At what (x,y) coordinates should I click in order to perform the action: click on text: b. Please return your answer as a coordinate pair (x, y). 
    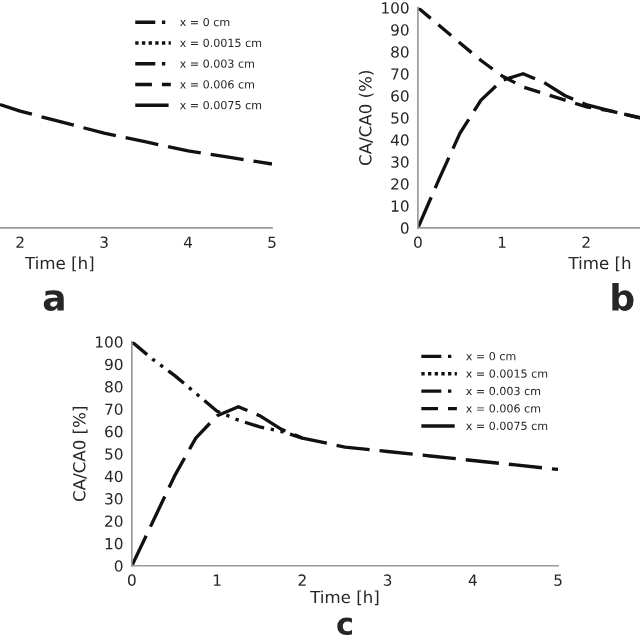
    Looking at the image, I should click on (623, 297).